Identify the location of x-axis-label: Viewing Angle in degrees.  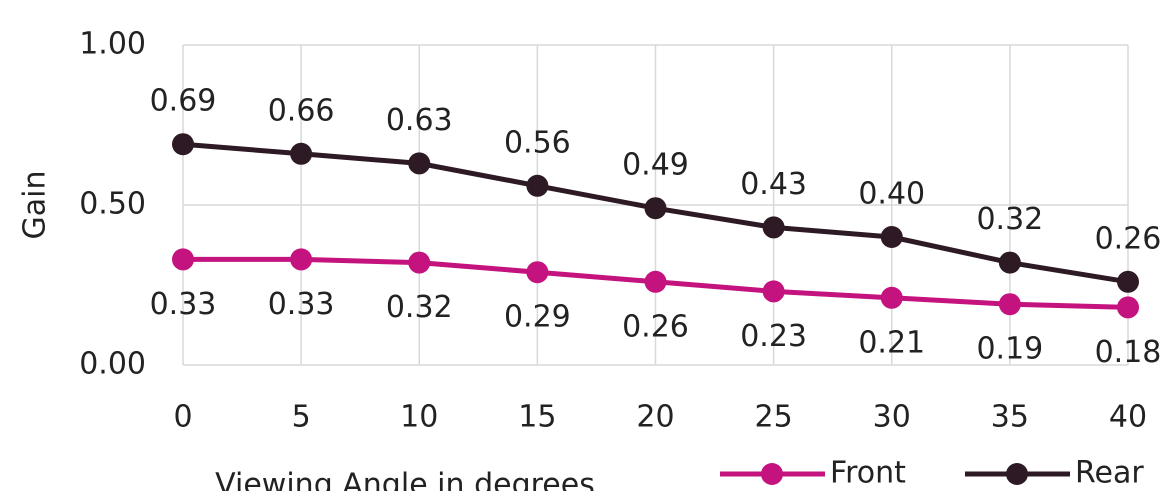
(405, 479).